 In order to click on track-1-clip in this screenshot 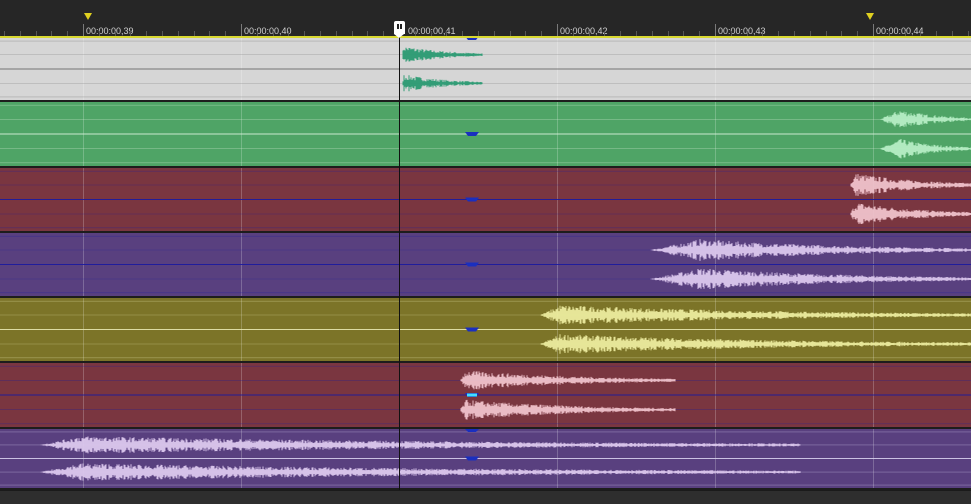, I will do `click(485, 70)`.